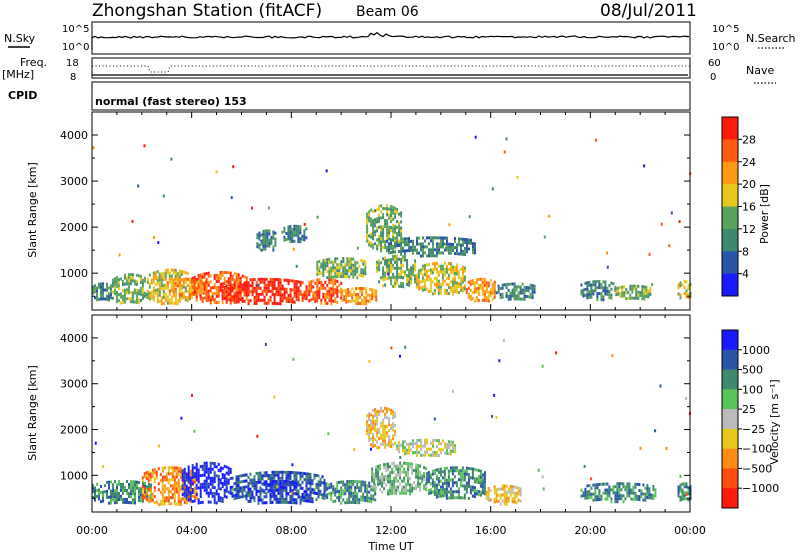  Describe the element at coordinates (749, 229) in the screenshot. I see `power-colorbar-tick: 12` at that location.